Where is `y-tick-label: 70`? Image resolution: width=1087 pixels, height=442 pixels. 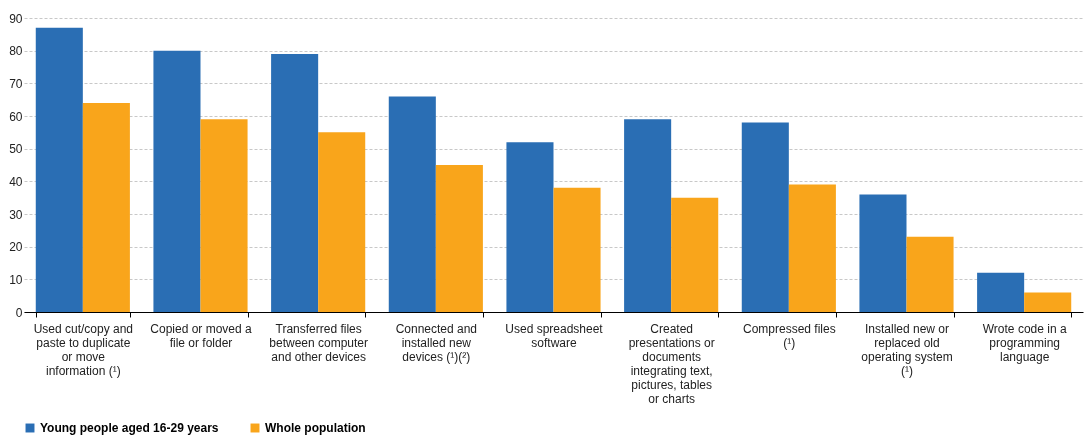
y-tick-label: 70 is located at coordinates (16, 83).